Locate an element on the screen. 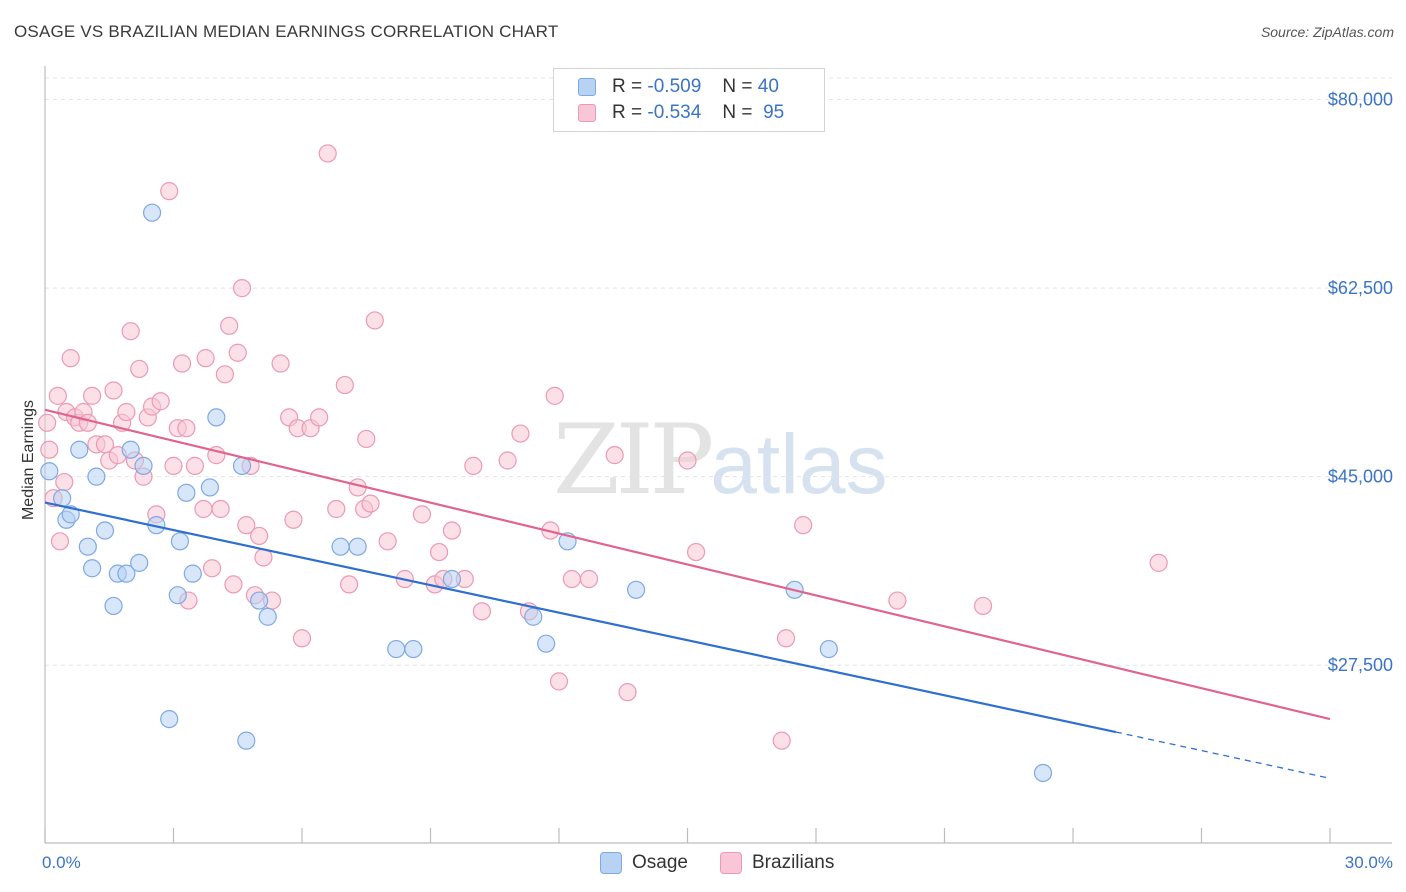  y-tick-label: $80,000 is located at coordinates (1360, 100).